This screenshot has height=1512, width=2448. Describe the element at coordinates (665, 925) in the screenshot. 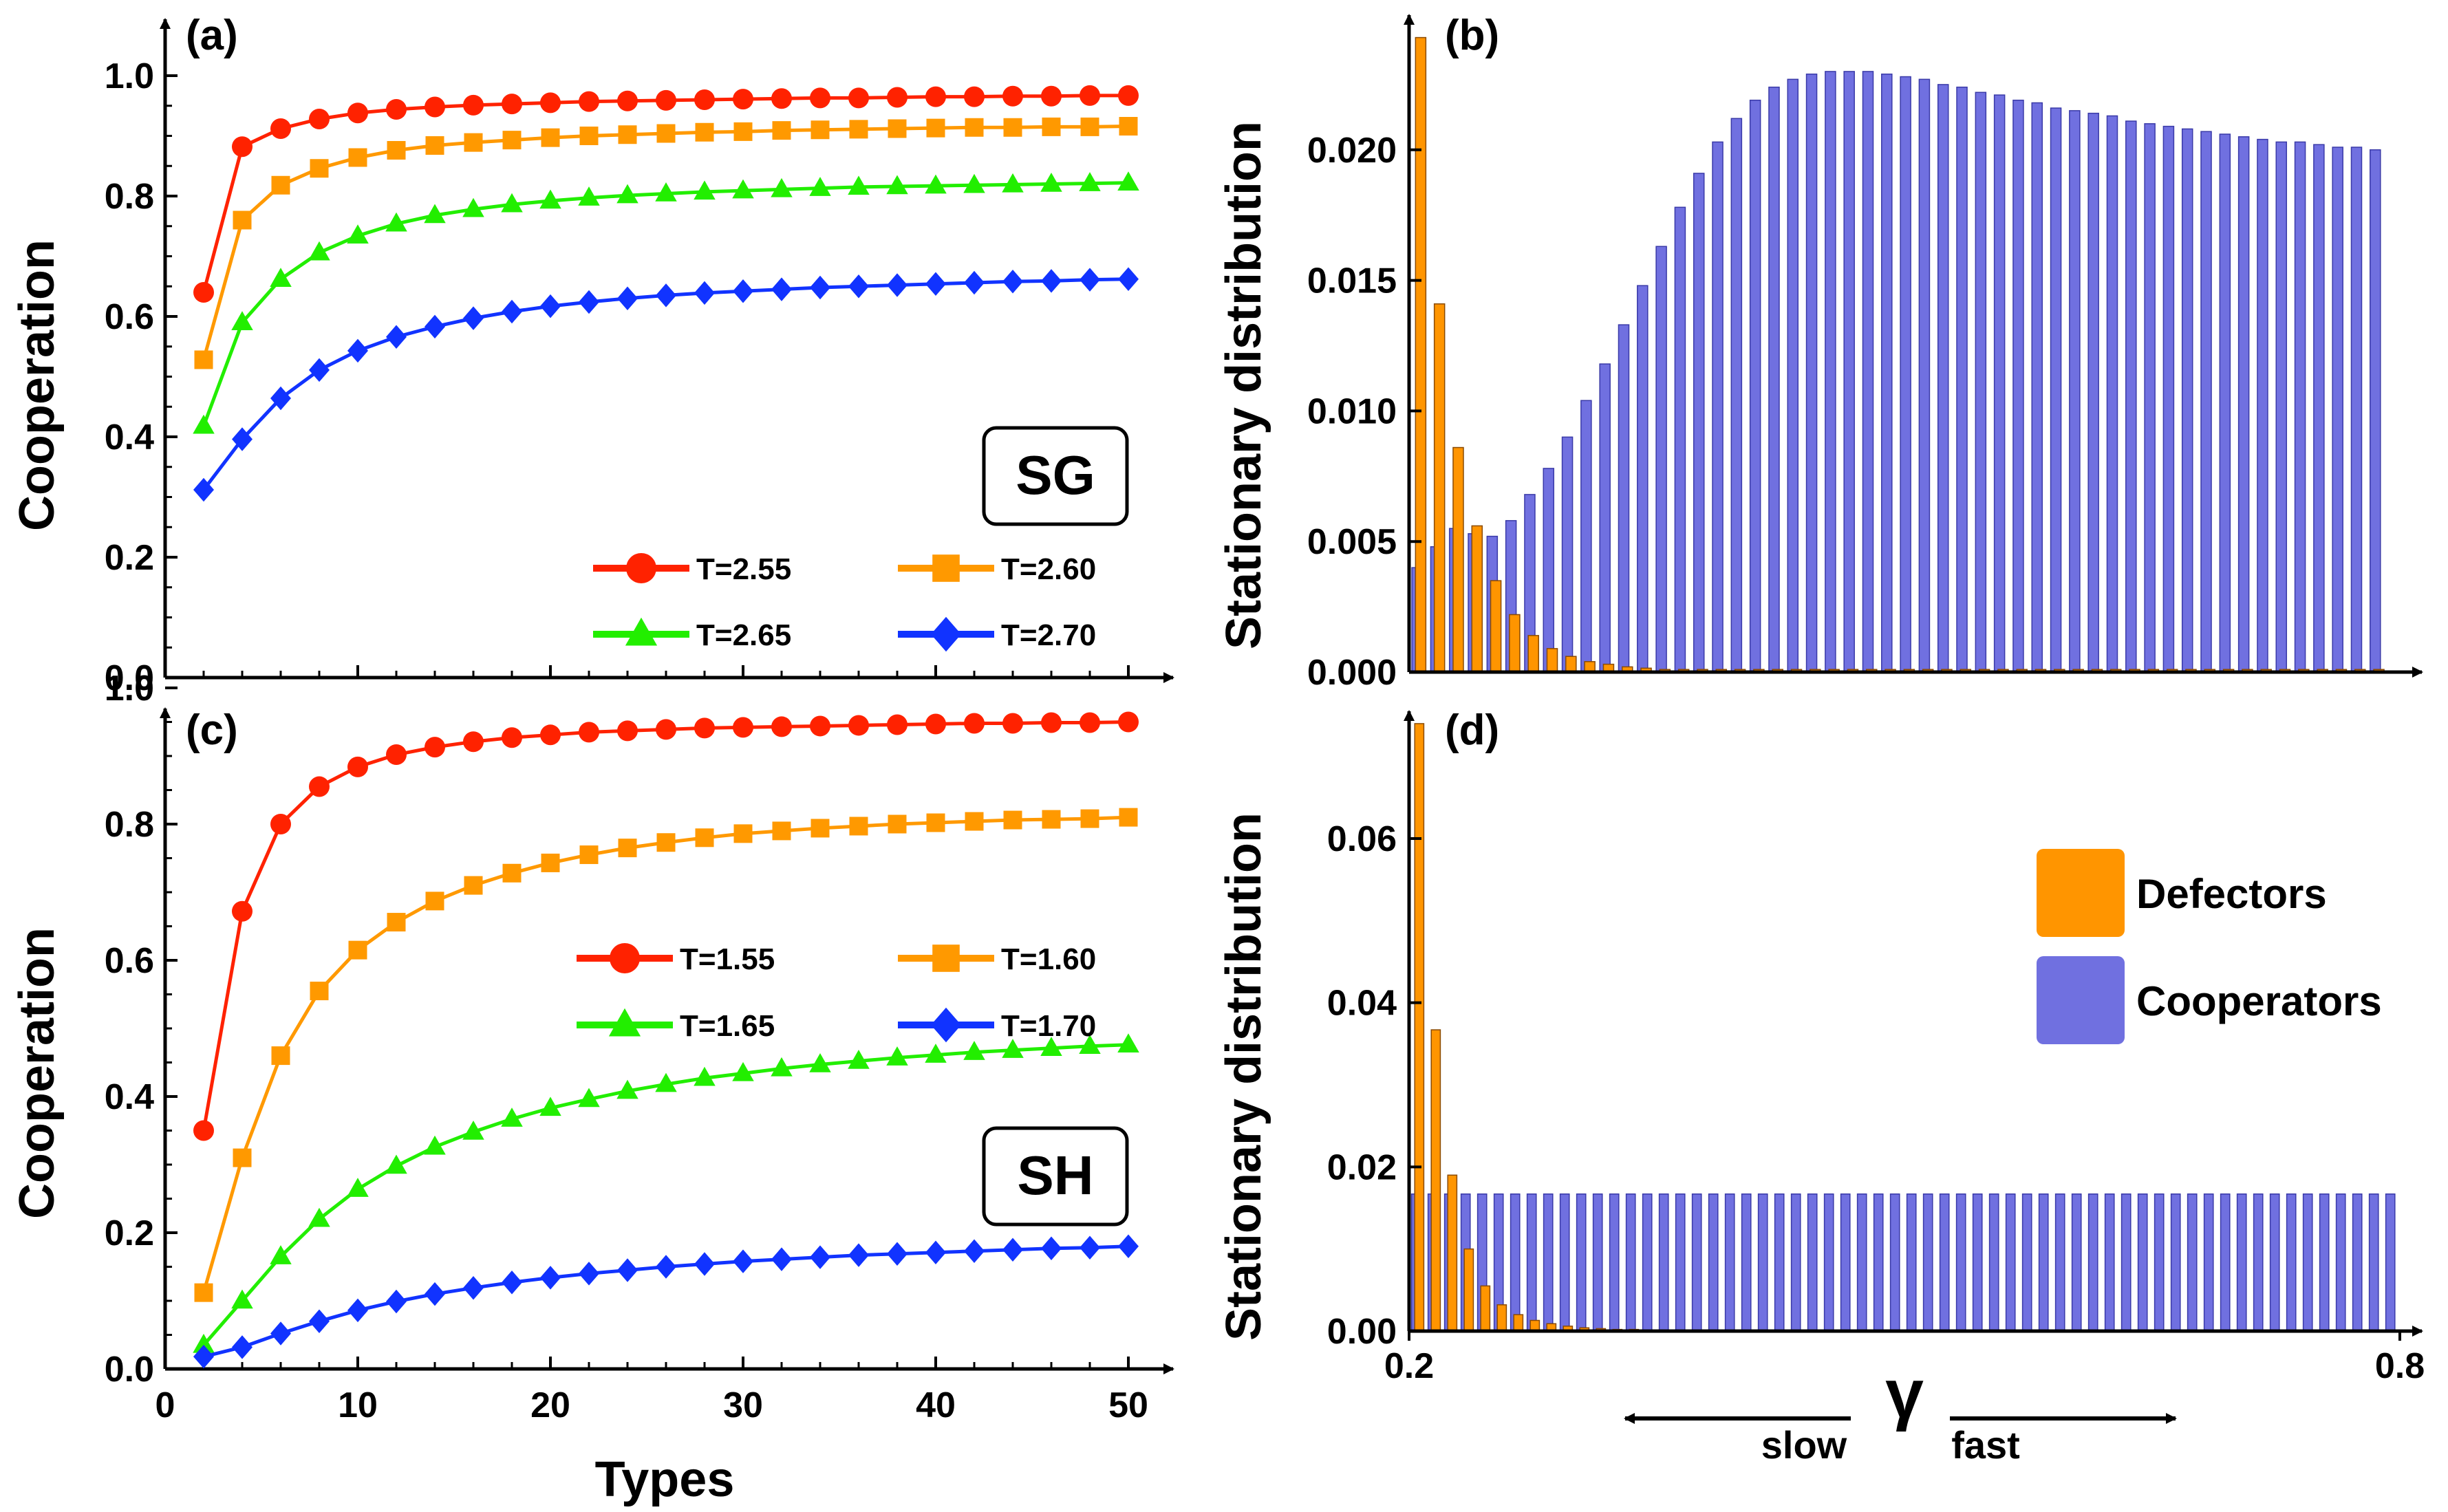

I see `panel-c-series-line-T=1.55` at that location.